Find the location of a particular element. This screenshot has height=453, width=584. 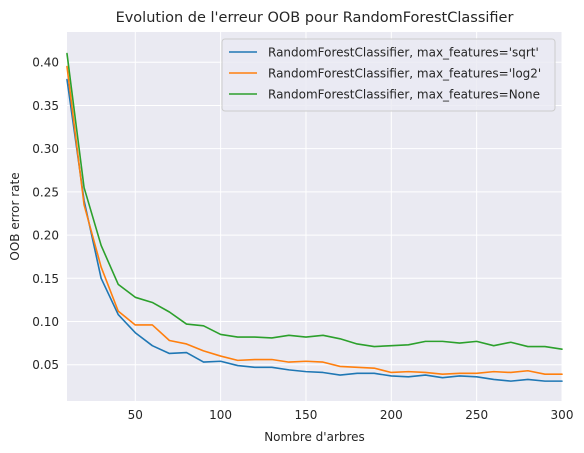

y-tick-labels: 0.05 0.10 0.15 0.20 0.25 0.30 0.35 0.40 is located at coordinates (45, 214).